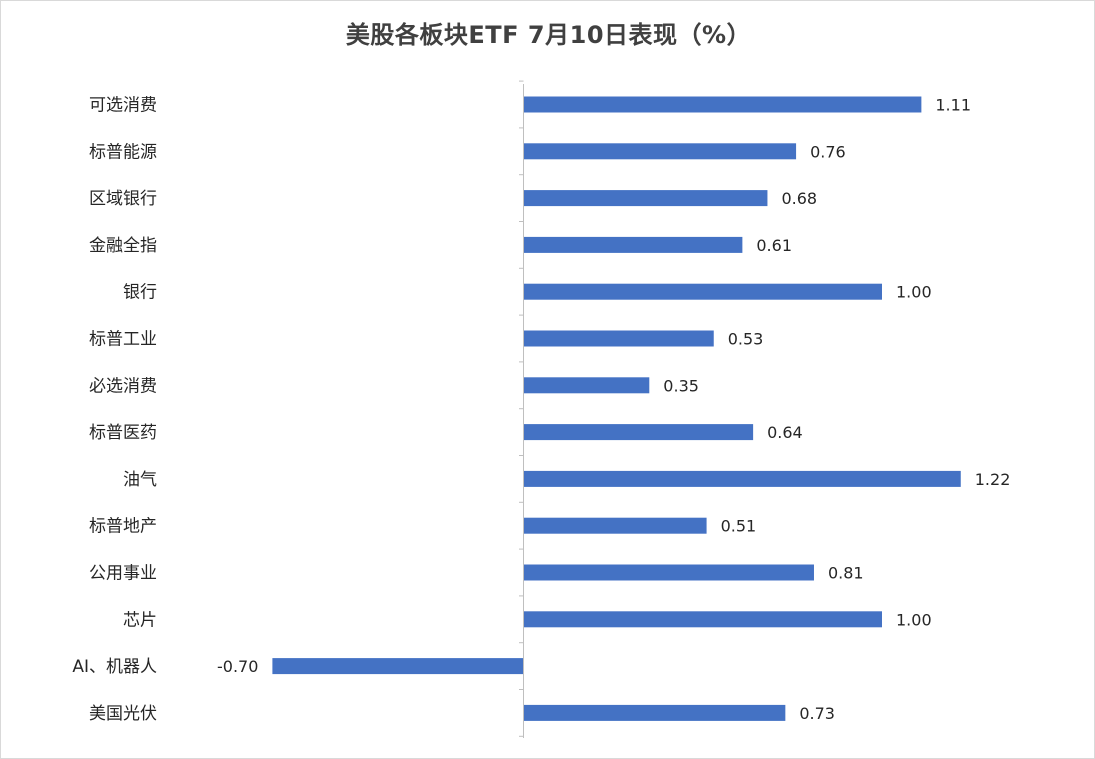 This screenshot has height=759, width=1095. I want to click on value-label: 0.53, so click(746, 339).